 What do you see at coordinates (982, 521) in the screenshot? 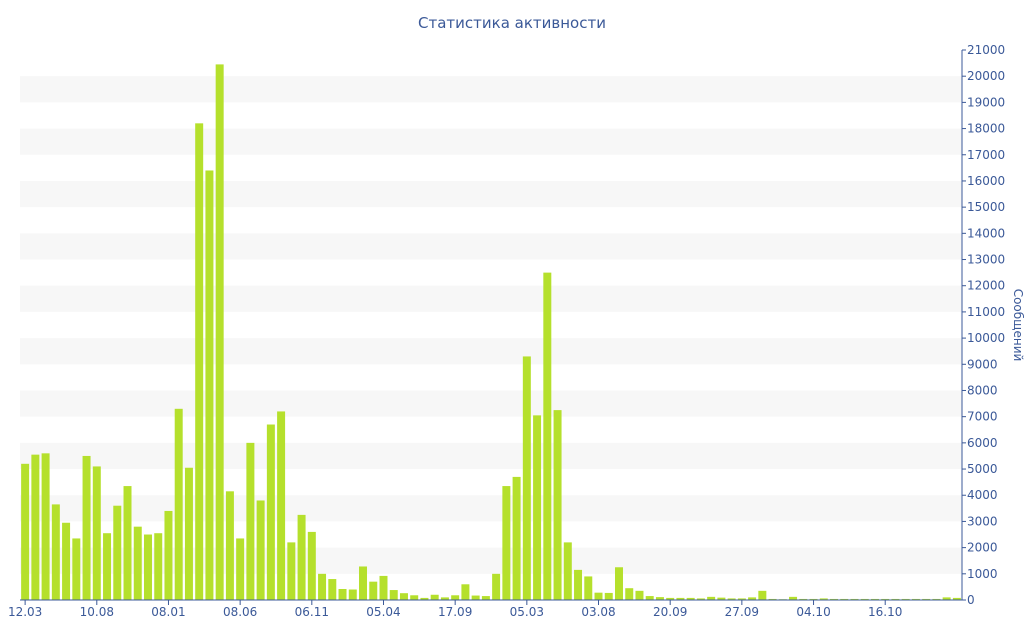
I see `y-tick-label: 3000` at bounding box center [982, 521].